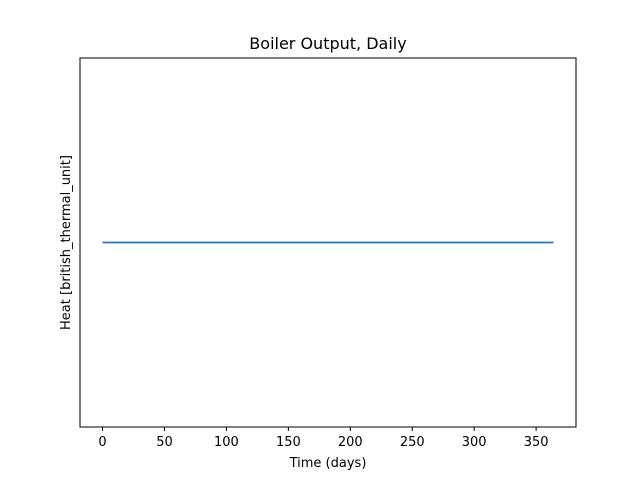  Describe the element at coordinates (66, 242) in the screenshot. I see `y-axis-label: Heat [british_thermal_unit]` at that location.